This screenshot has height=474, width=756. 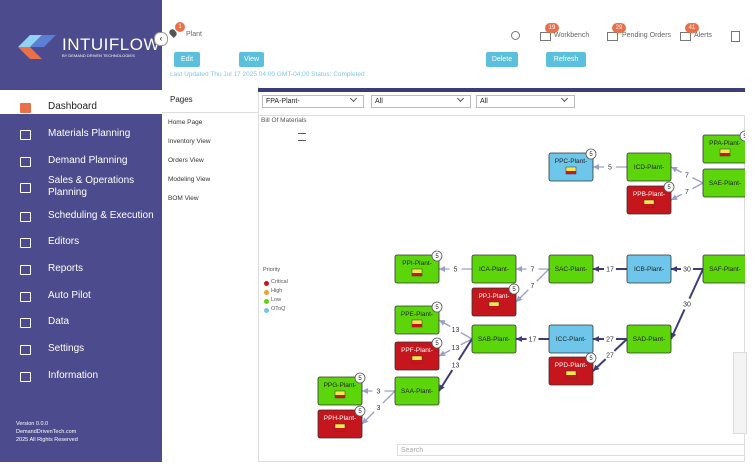 I want to click on action-button: Refresh, so click(x=566, y=59).